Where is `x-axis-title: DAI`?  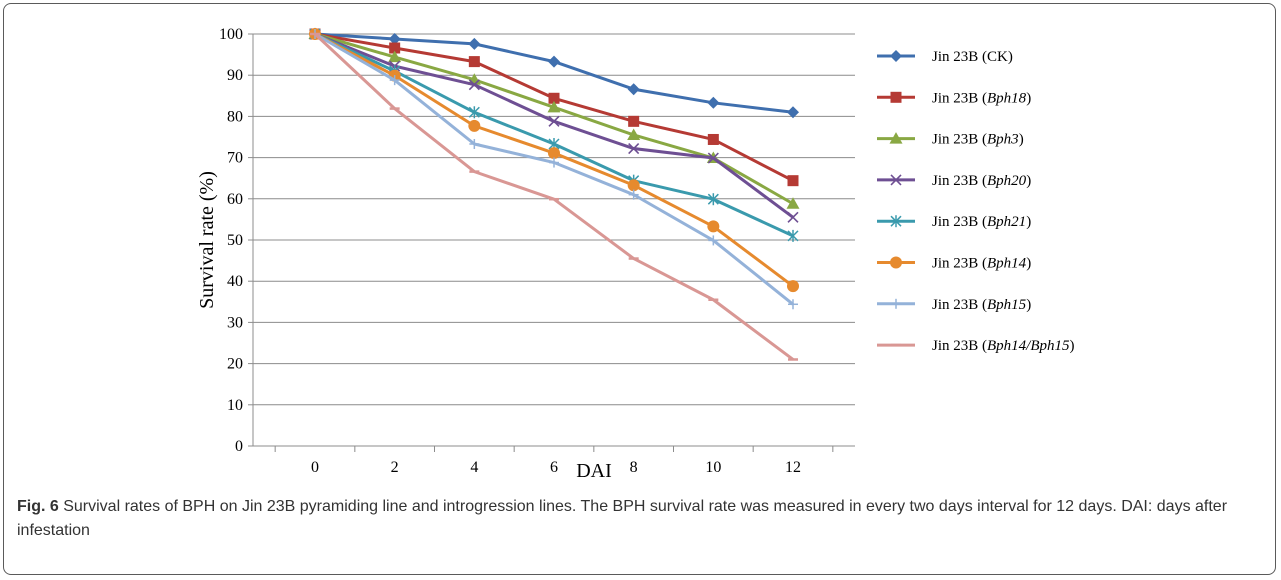
x-axis-title: DAI is located at coordinates (594, 471).